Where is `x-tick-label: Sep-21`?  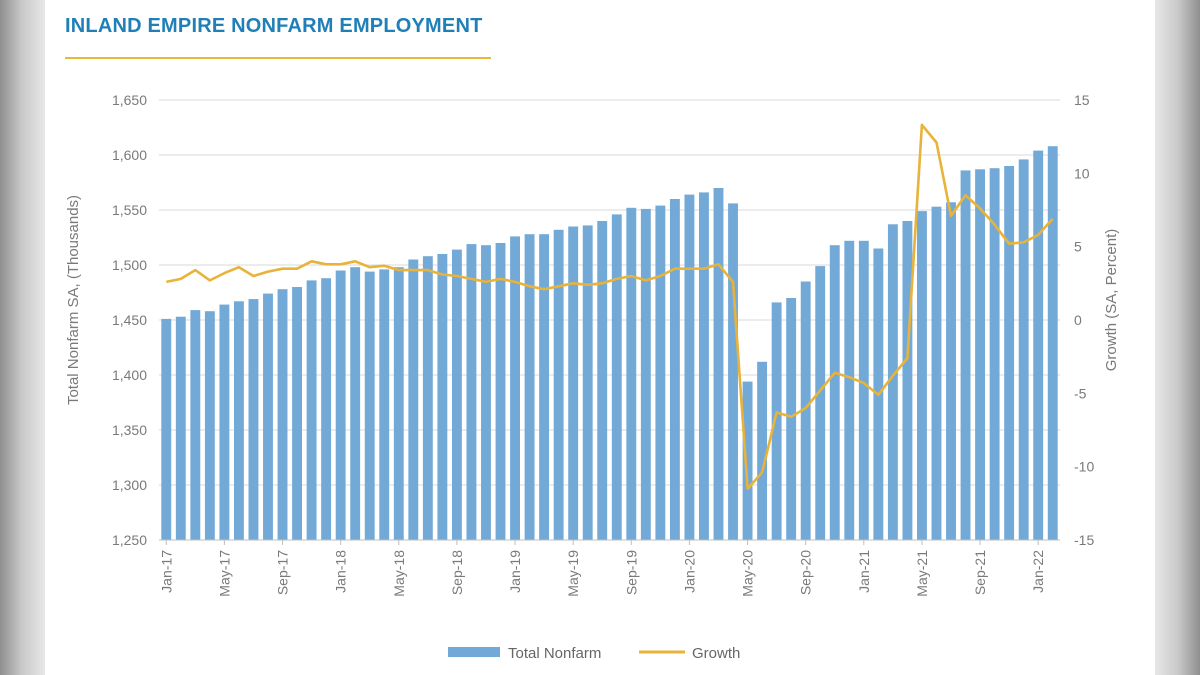
x-tick-label: Sep-21 is located at coordinates (980, 572).